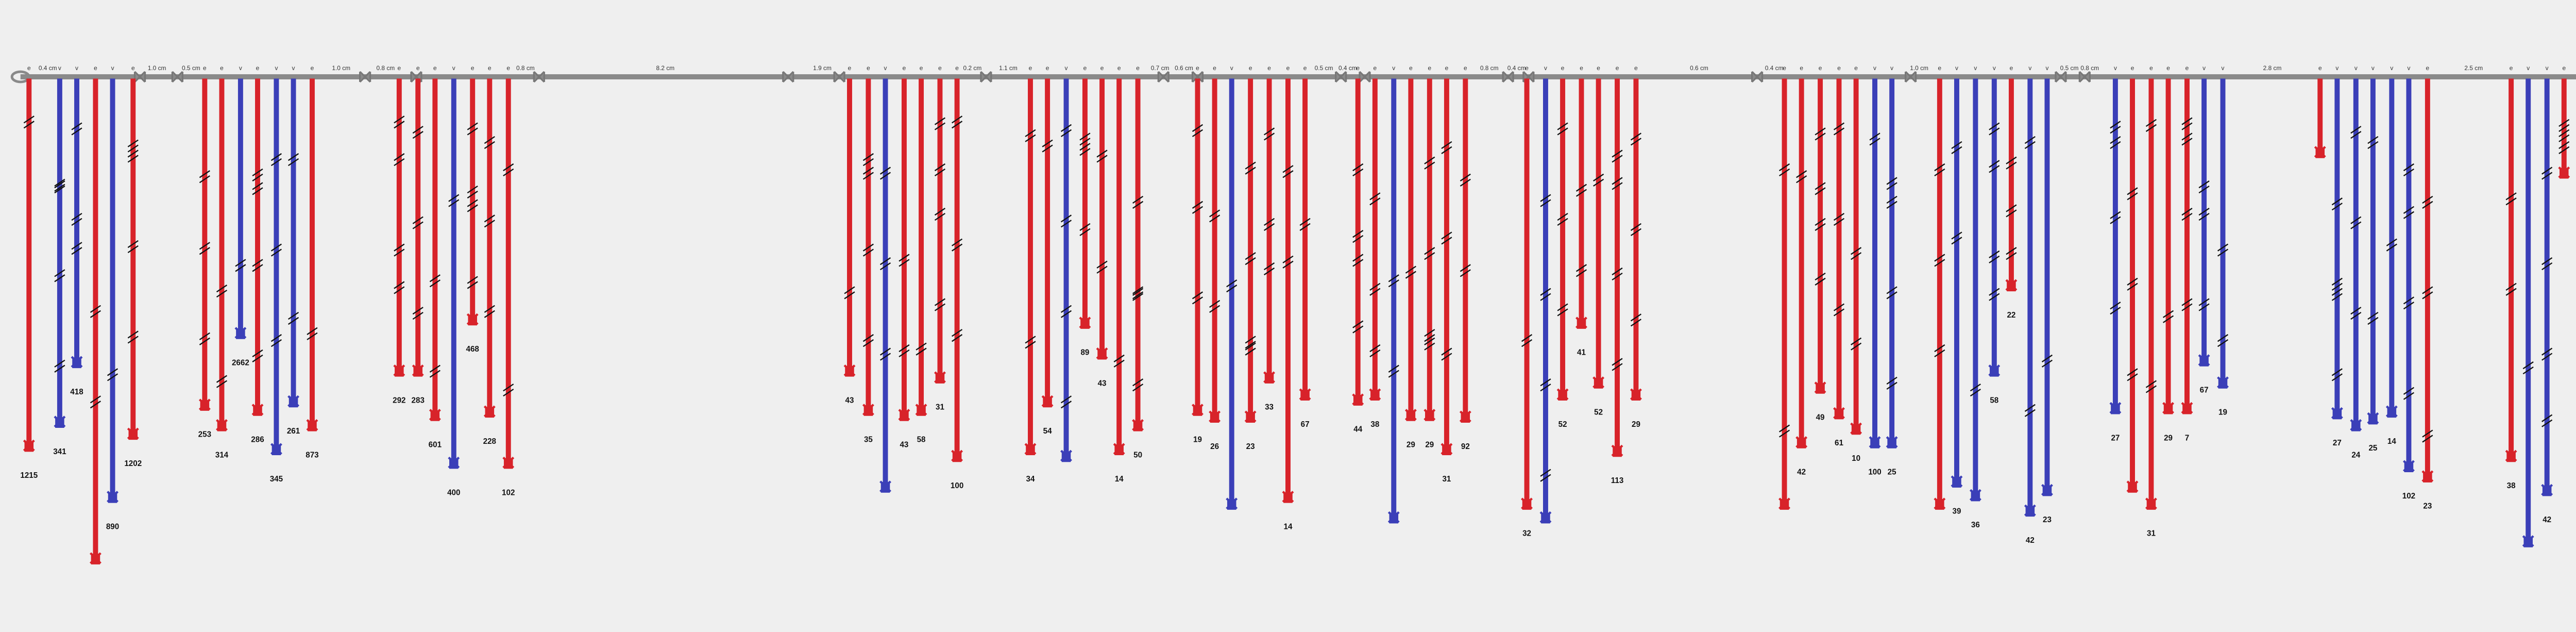 The image size is (2576, 632). I want to click on strand-count: 23, so click(1250, 446).